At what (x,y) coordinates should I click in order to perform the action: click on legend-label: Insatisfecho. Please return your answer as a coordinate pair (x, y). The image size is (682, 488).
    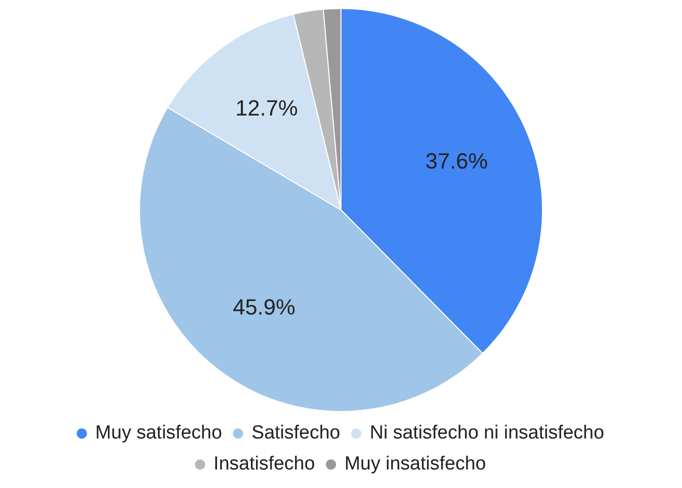
    Looking at the image, I should click on (264, 464).